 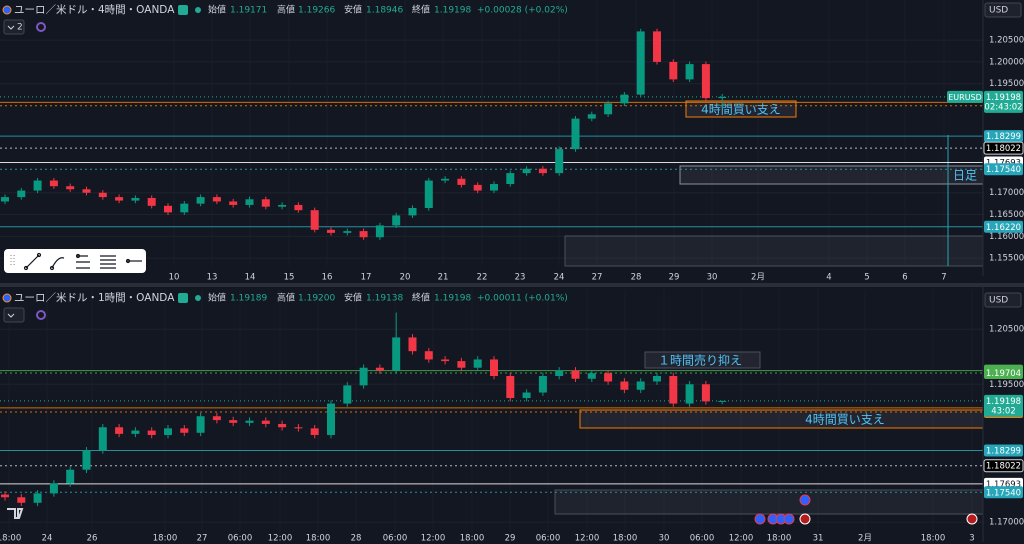 I want to click on x-tick-label: 22, so click(x=482, y=278).